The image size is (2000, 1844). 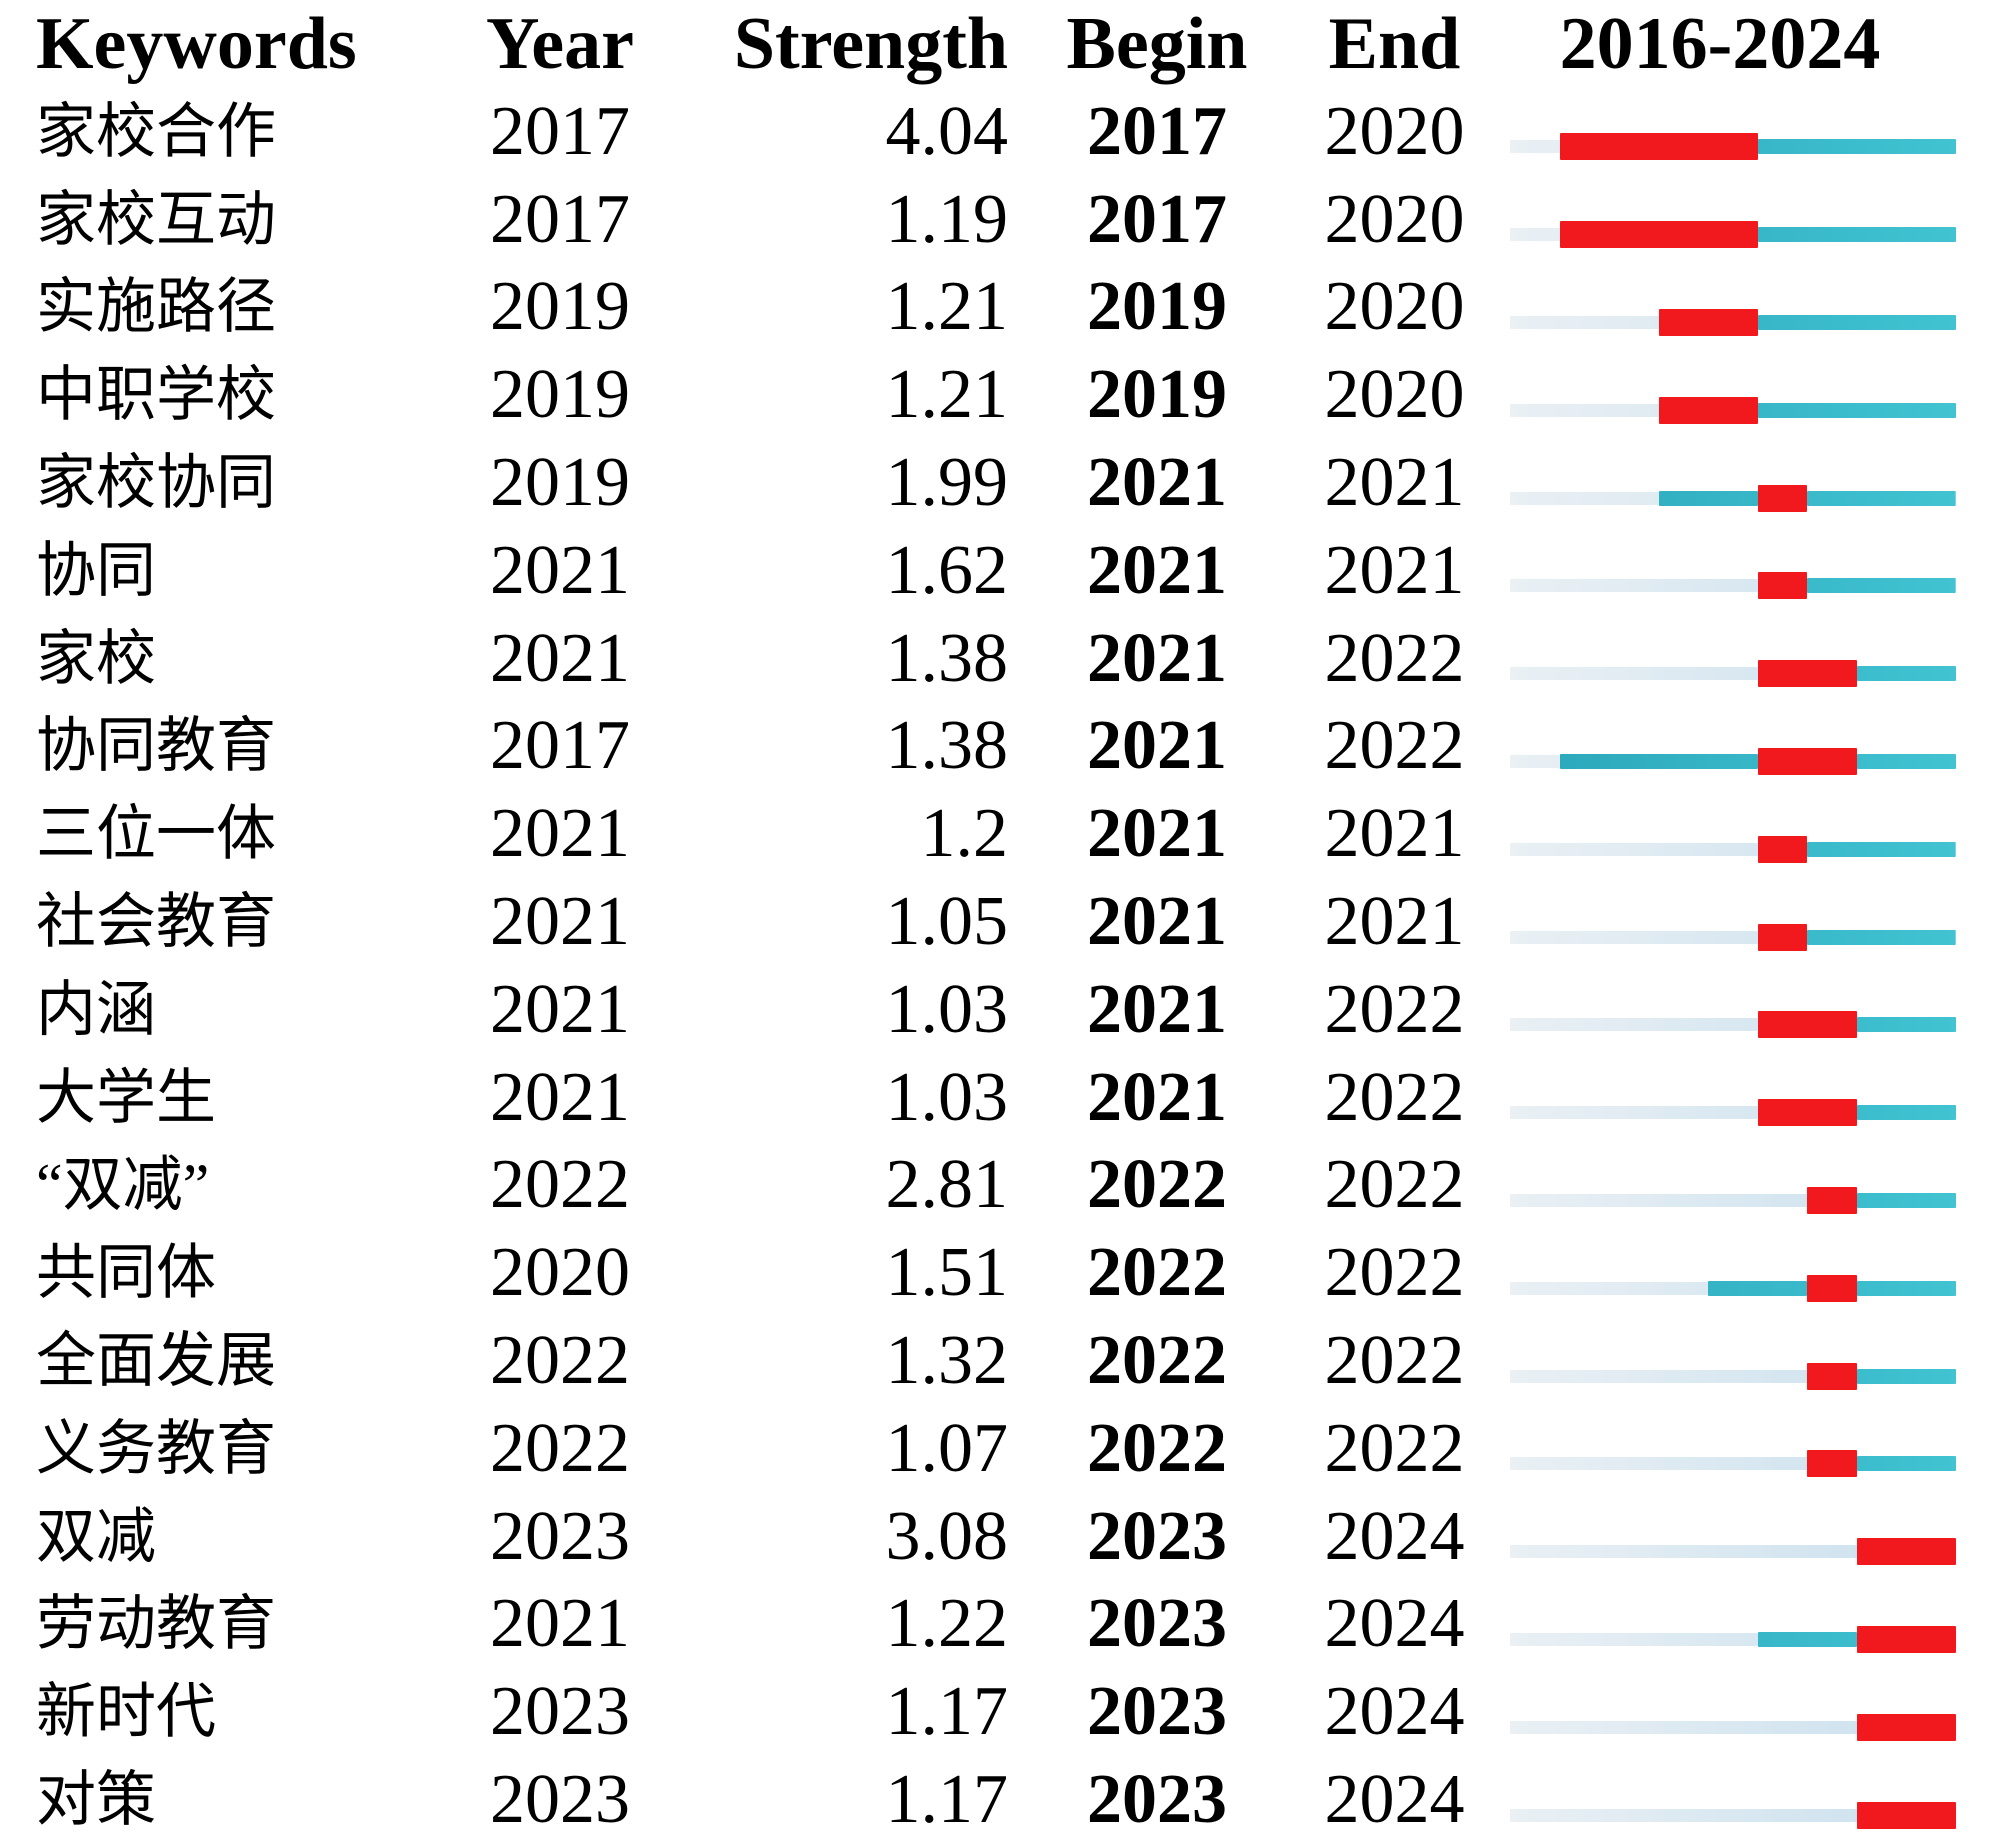 What do you see at coordinates (156, 131) in the screenshot?
I see `keyword-cell: 家校合作` at bounding box center [156, 131].